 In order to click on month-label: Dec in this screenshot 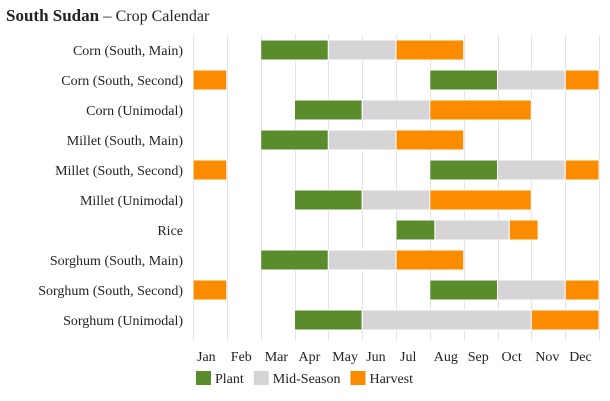, I will do `click(580, 357)`.